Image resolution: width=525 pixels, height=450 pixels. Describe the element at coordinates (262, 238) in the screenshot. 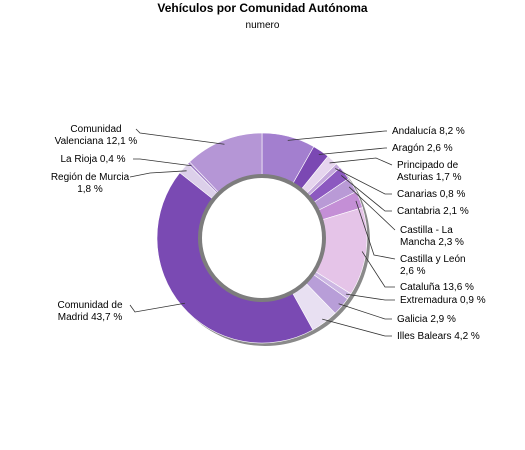

I see `donut-hole` at that location.